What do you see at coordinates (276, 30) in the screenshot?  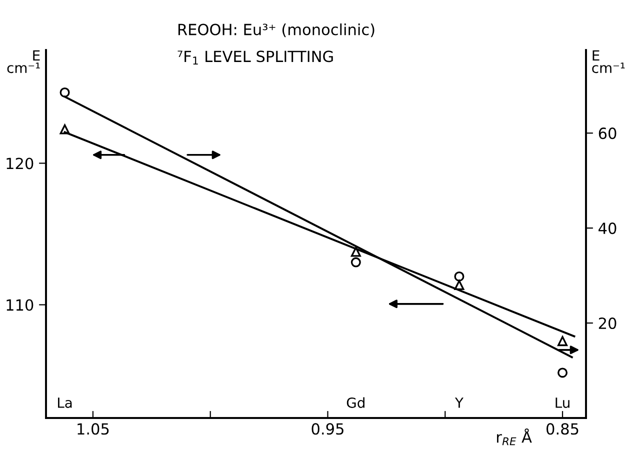 I see `chart-title: REOOH: Eu³⁺ (monoclinic)` at bounding box center [276, 30].